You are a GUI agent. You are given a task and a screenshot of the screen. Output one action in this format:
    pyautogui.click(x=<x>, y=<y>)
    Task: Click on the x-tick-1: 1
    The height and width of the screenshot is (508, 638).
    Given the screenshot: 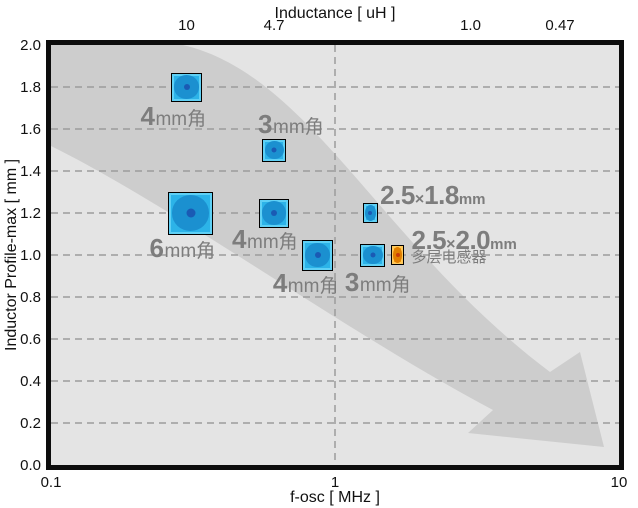 What is the action you would take?
    pyautogui.click(x=335, y=482)
    